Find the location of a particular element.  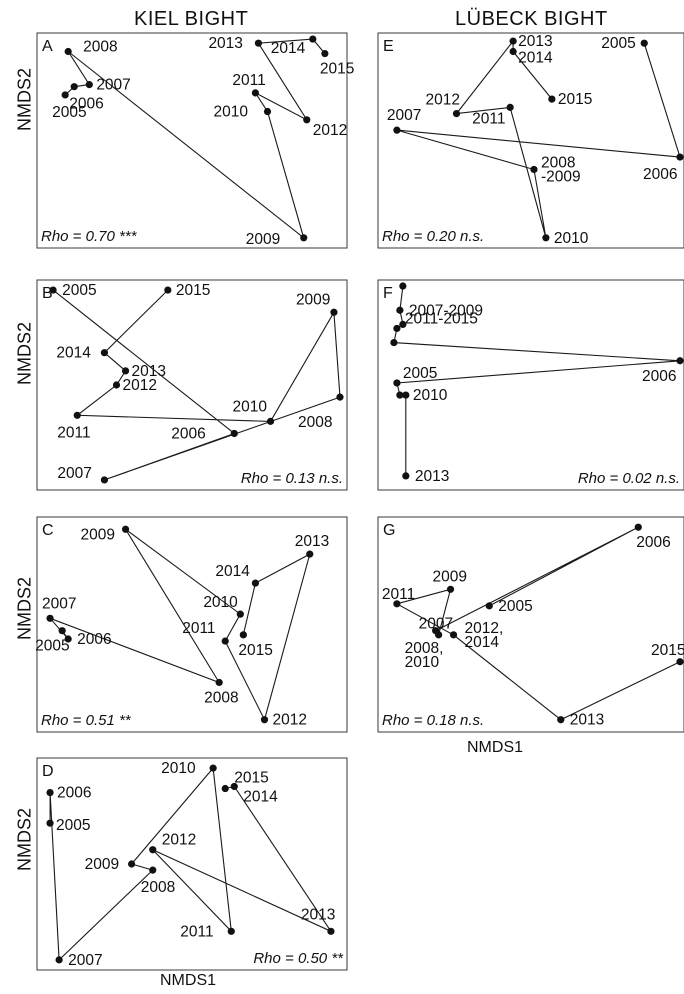

point-e-2011 is located at coordinates (510, 107).